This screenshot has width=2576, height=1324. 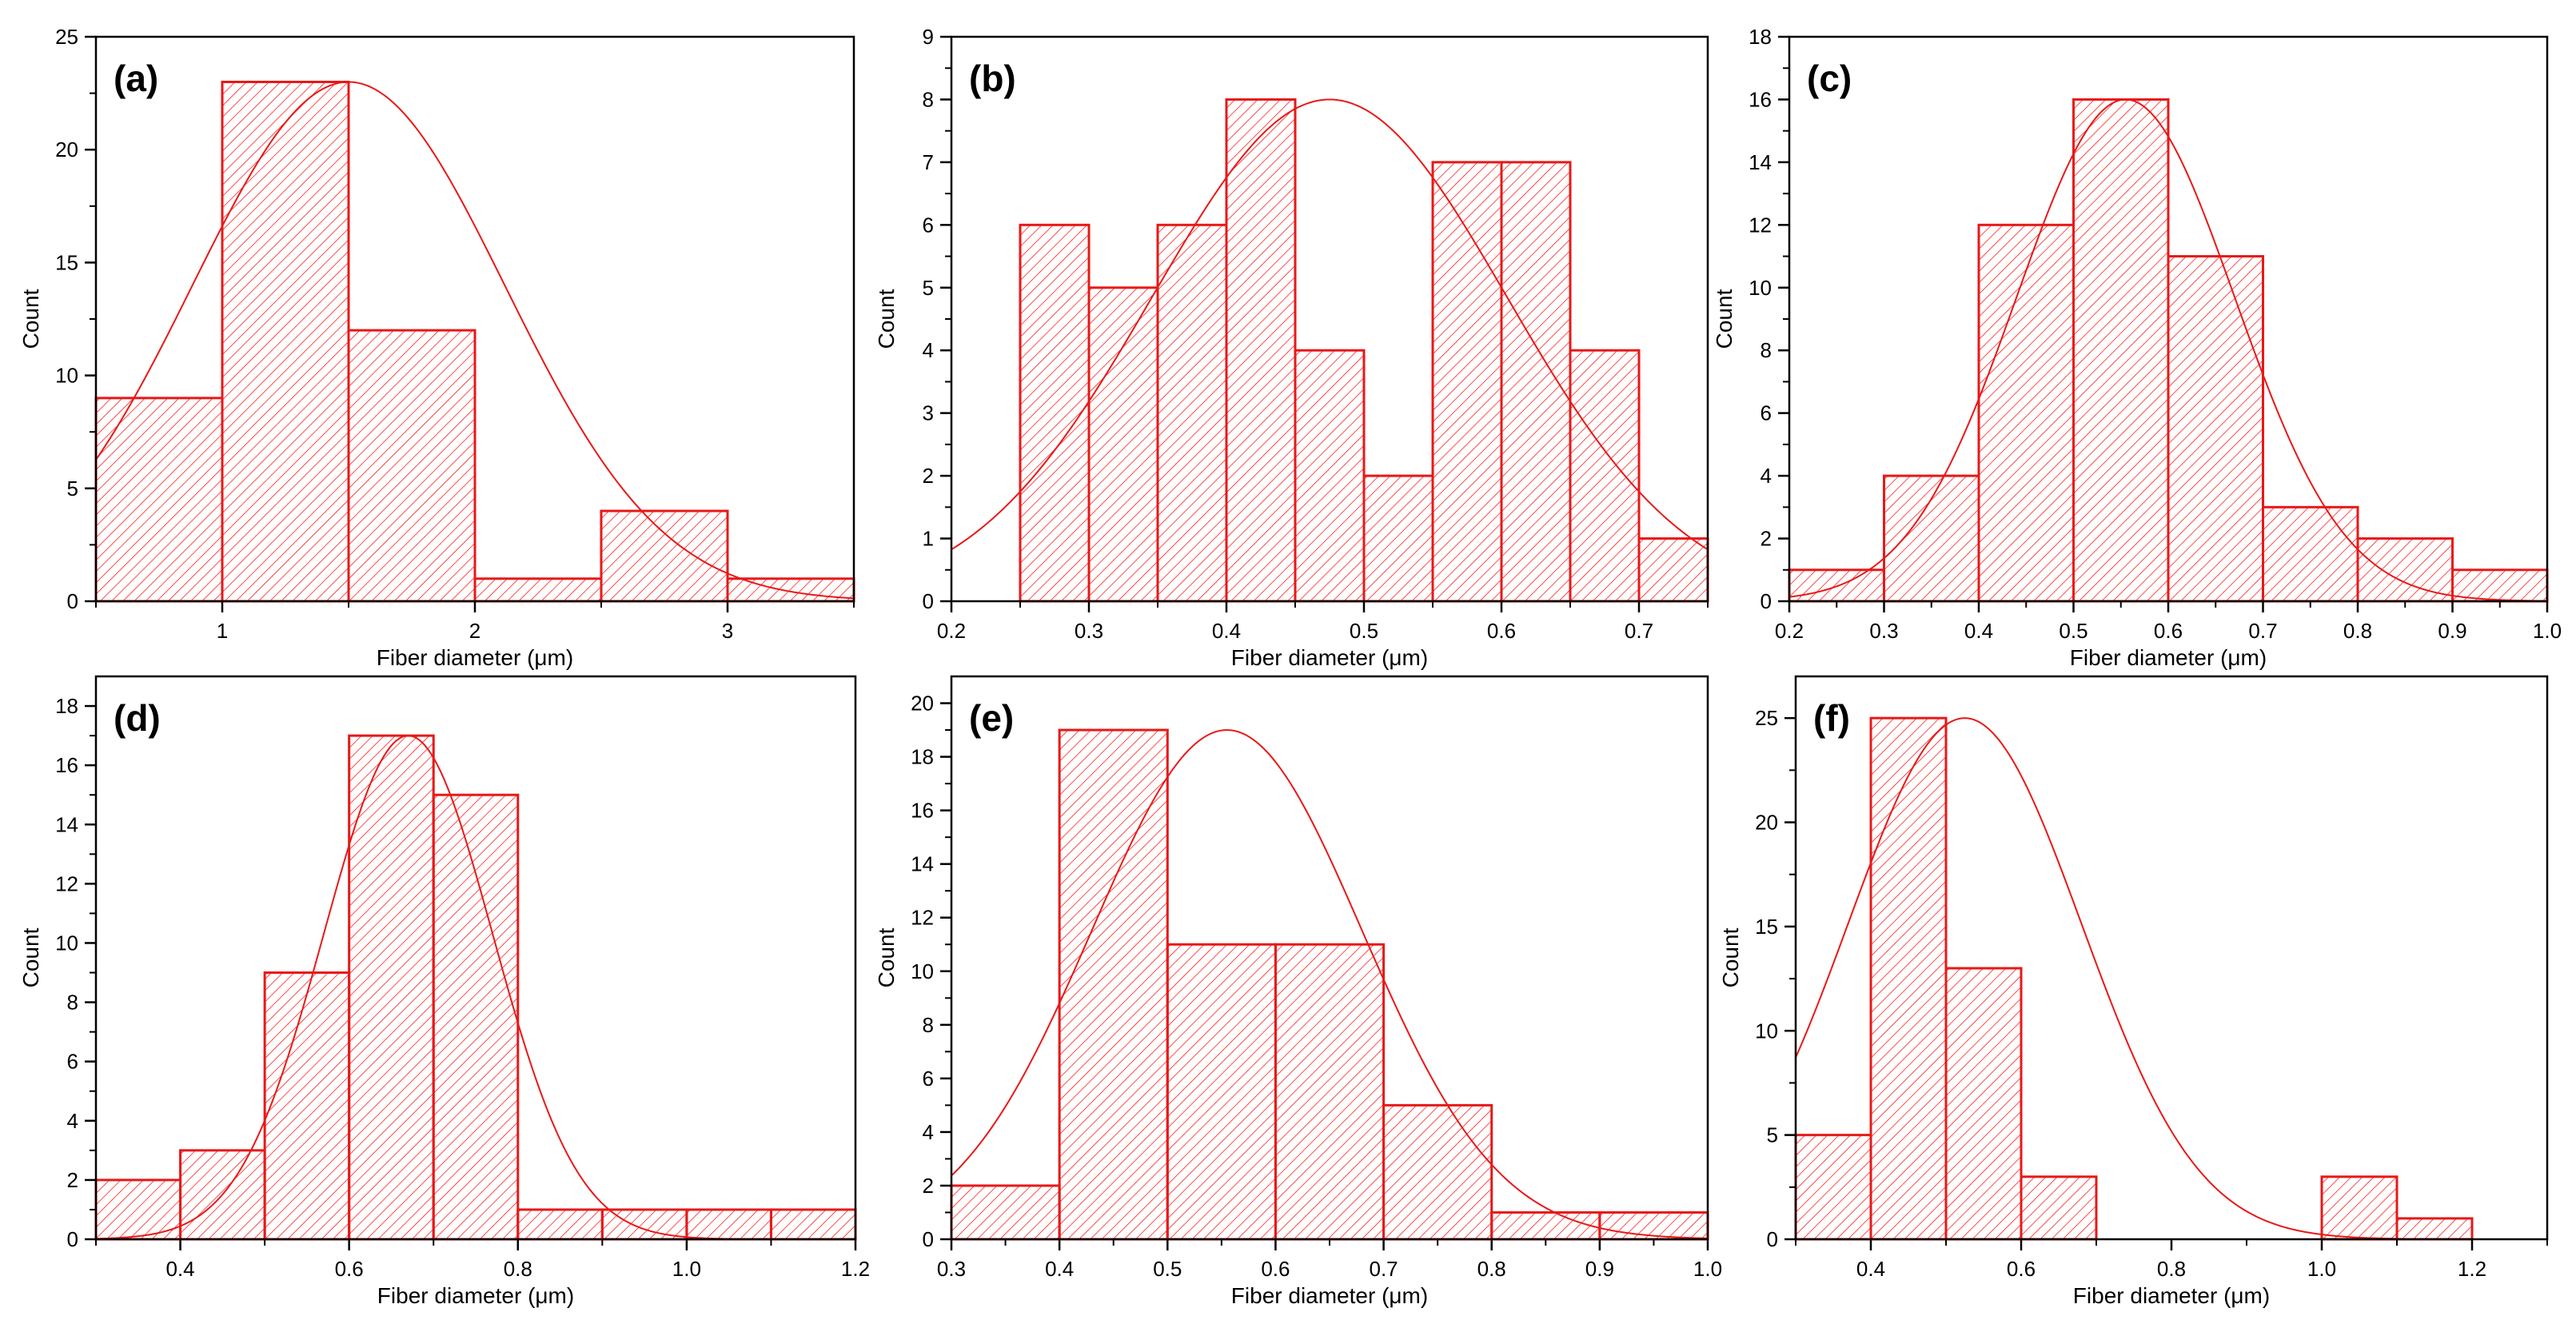 What do you see at coordinates (66, 262) in the screenshot?
I see `y-tick-label: 15` at bounding box center [66, 262].